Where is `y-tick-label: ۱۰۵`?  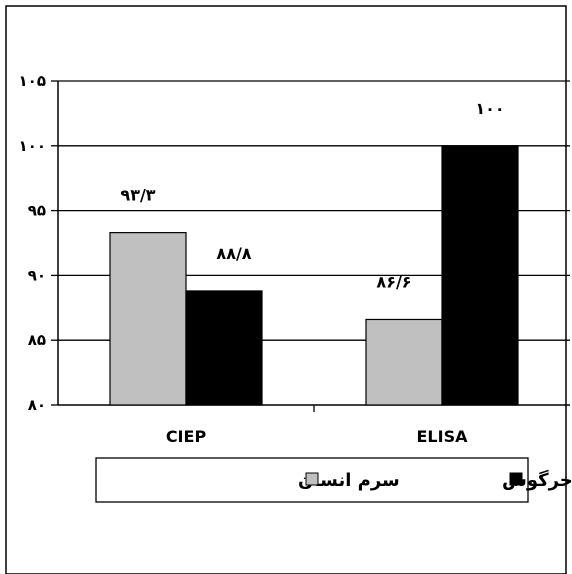
y-tick-label: ۱۰۵ is located at coordinates (32, 81).